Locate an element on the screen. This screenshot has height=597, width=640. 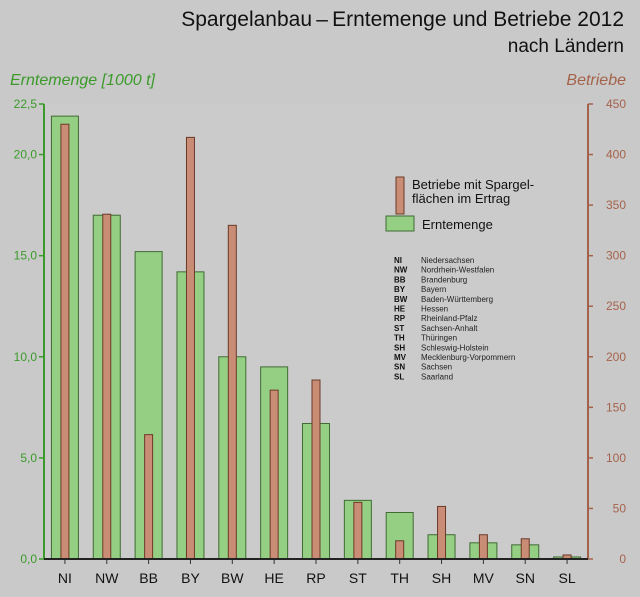
y-left-tick-label: 15,0 is located at coordinates (26, 256).